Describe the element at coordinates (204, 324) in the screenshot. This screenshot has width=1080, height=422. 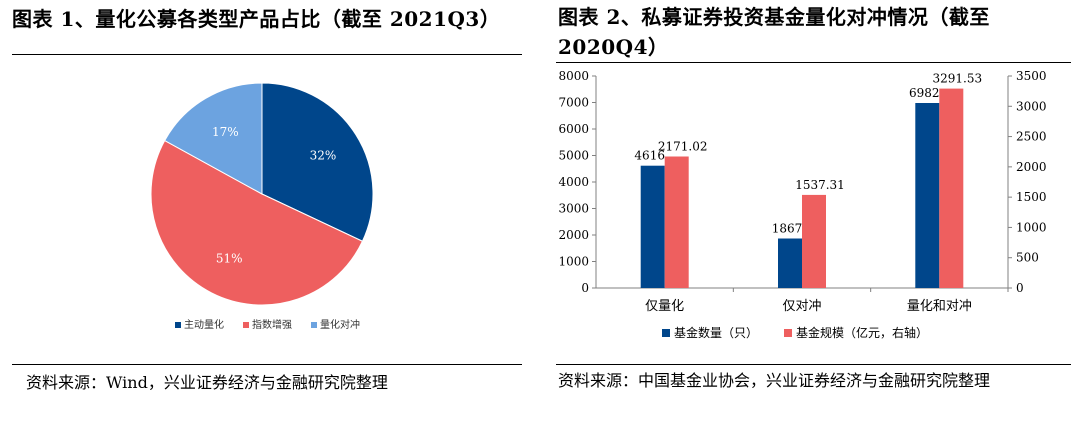
I see `pie-legend-label-1: 主动量化` at that location.